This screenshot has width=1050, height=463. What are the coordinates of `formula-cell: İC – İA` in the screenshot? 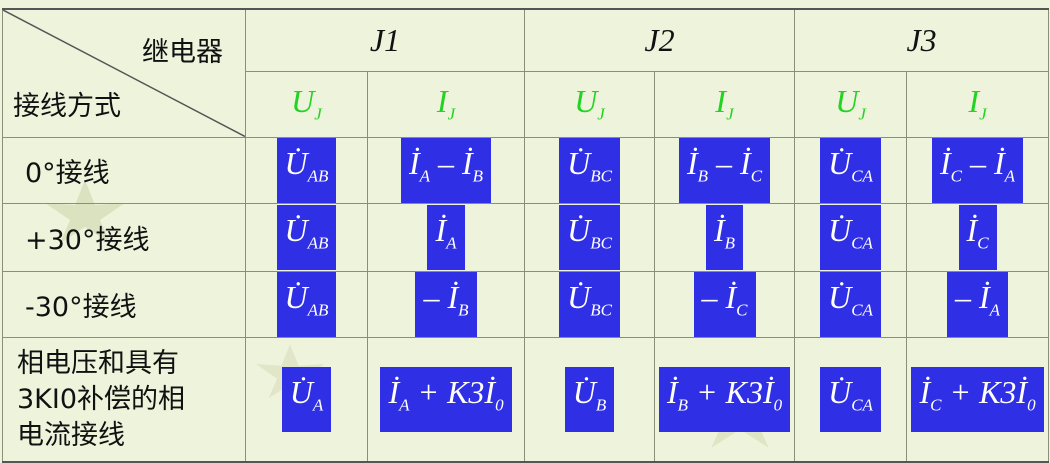 It's located at (978, 170).